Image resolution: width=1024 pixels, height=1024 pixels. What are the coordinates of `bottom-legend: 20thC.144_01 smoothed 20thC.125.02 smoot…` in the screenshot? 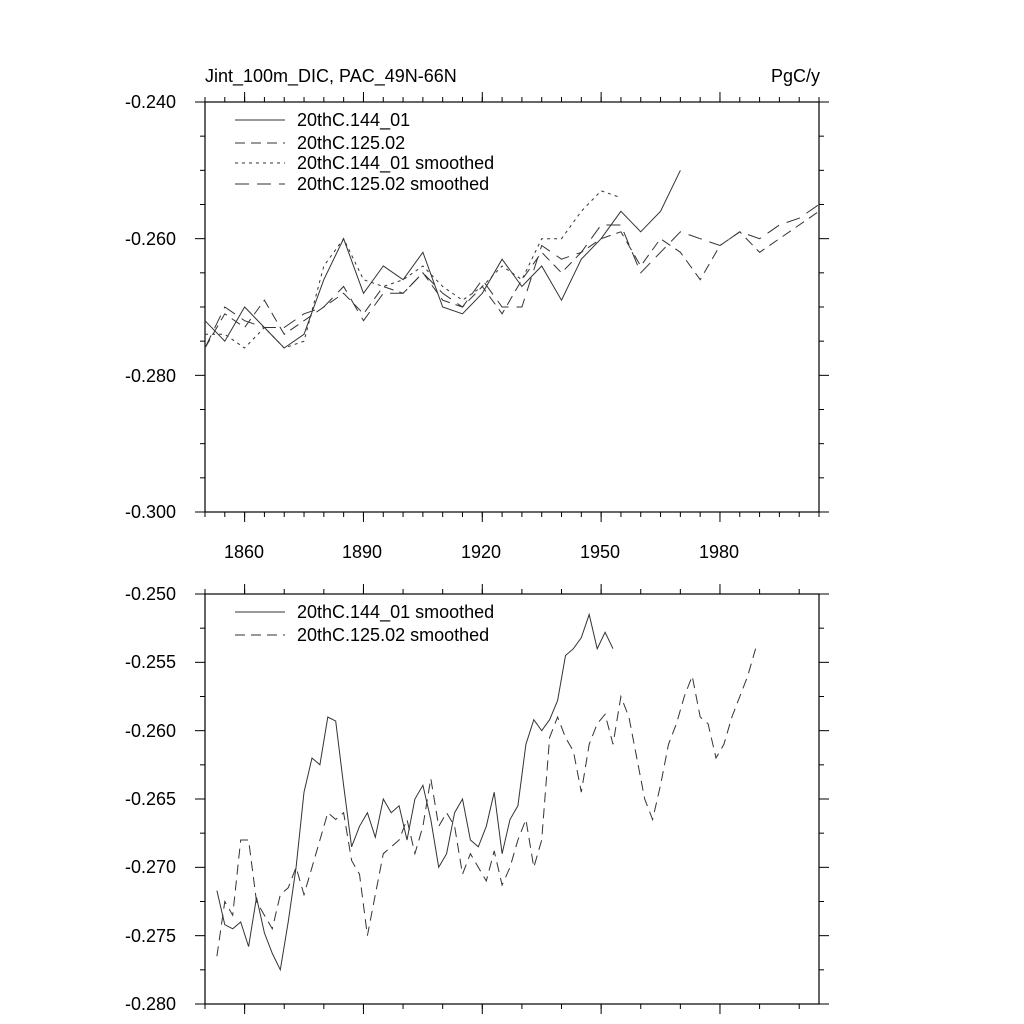 It's located at (364, 623).